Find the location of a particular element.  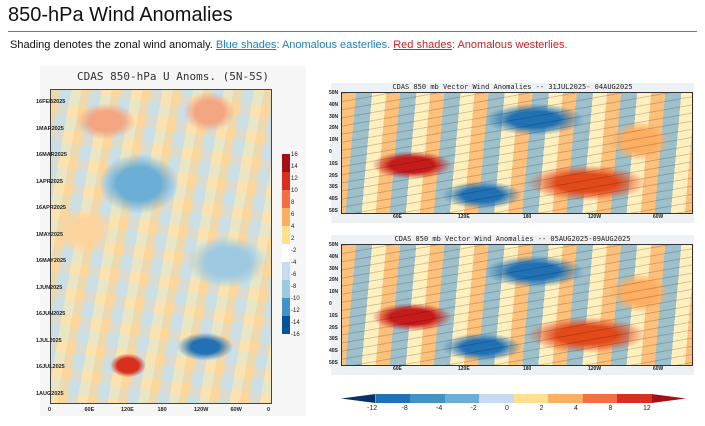

blue-shades-link: Blue shades is located at coordinates (246, 45).